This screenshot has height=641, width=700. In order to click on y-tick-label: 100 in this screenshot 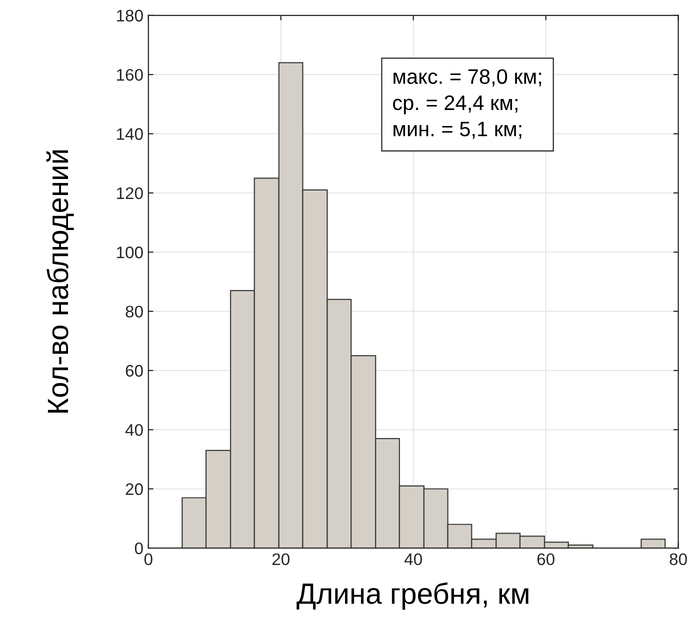, I will do `click(130, 252)`.